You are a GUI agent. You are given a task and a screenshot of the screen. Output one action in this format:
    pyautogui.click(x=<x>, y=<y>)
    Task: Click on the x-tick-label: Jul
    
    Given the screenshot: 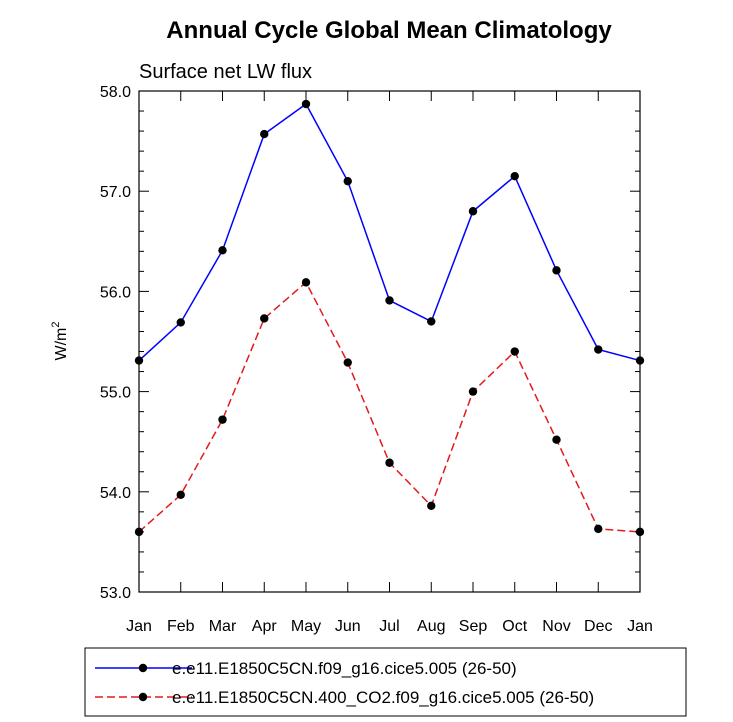 What is the action you would take?
    pyautogui.click(x=389, y=626)
    